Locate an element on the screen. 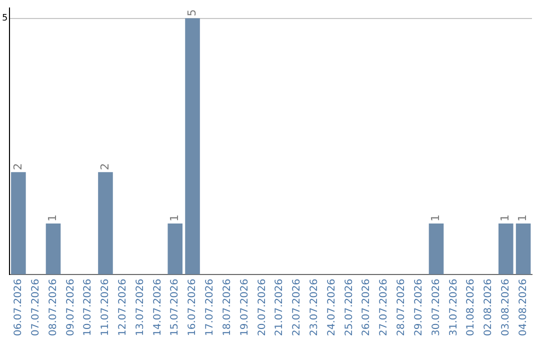  x-tick-label: 09.07.2026 is located at coordinates (70, 307).